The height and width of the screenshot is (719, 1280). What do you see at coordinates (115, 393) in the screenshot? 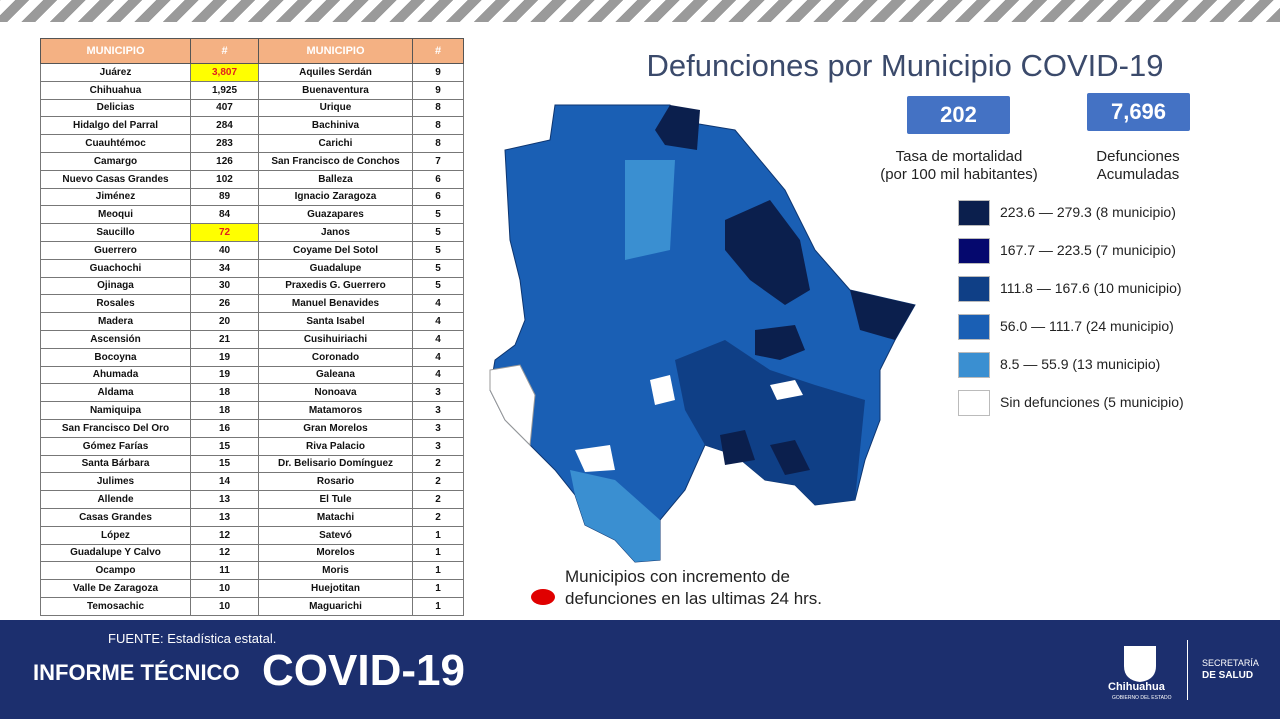
I see `municipality: Aldama` at bounding box center [115, 393].